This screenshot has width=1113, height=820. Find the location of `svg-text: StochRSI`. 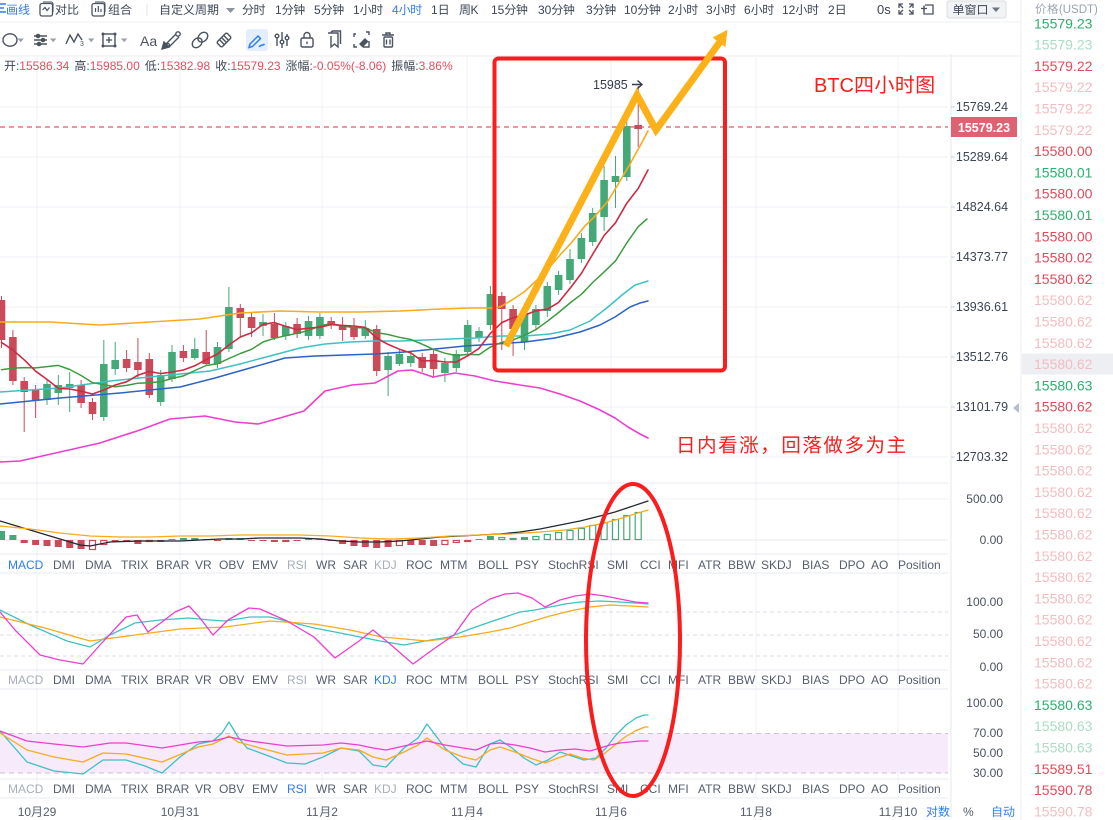

svg-text: StochRSI is located at coordinates (573, 565).